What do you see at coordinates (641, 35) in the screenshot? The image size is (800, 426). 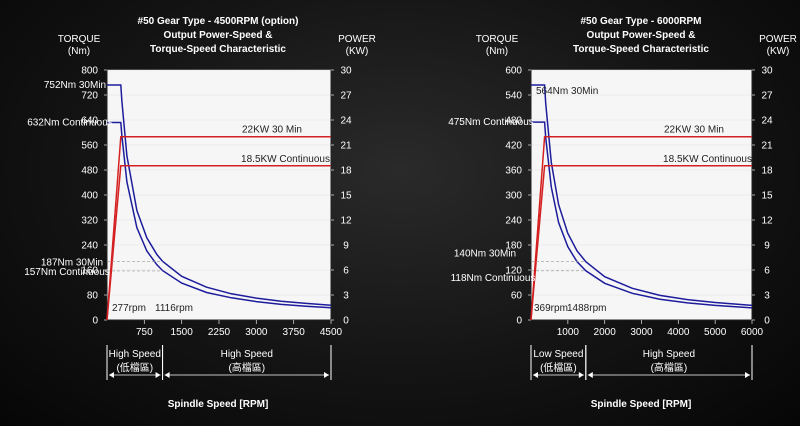 I see `chart-title-line: Output Power-Speed &` at bounding box center [641, 35].